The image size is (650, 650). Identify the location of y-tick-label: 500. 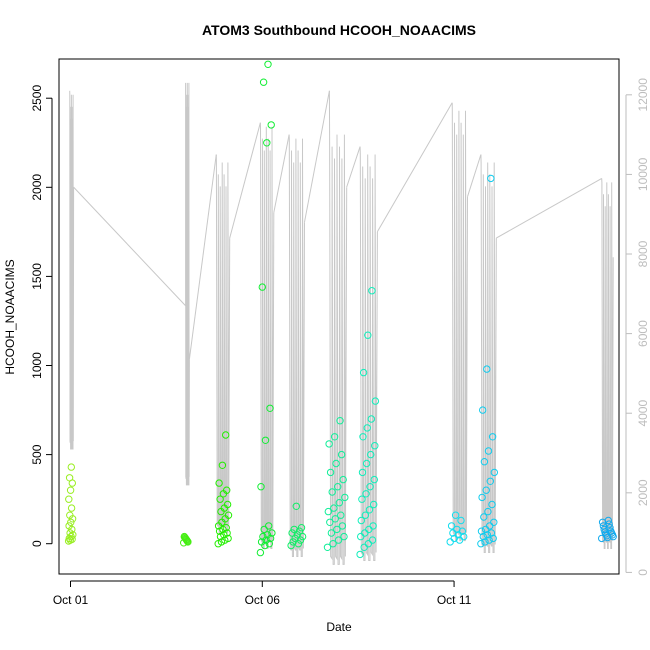
(37, 454).